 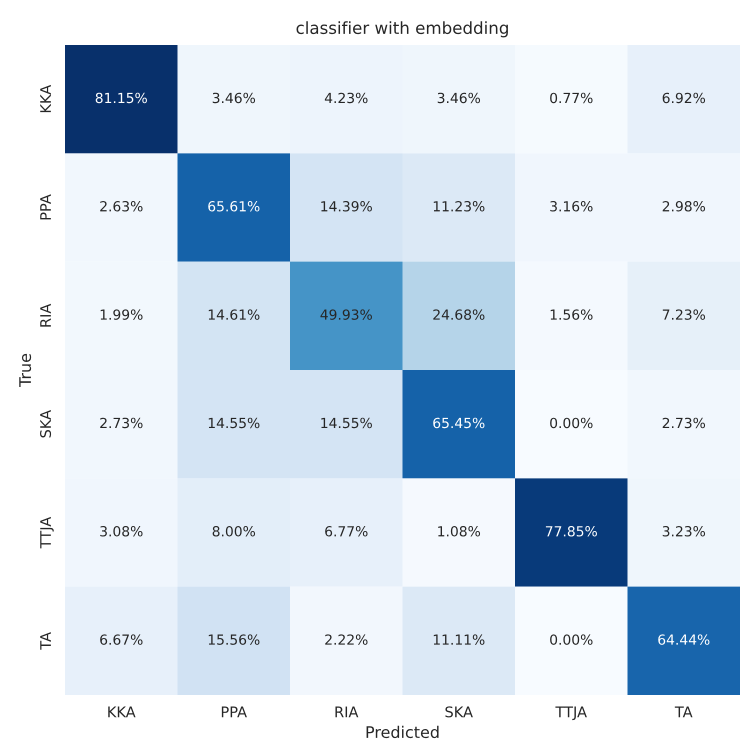 What do you see at coordinates (346, 531) in the screenshot?
I see `data-label: 6.77%` at bounding box center [346, 531].